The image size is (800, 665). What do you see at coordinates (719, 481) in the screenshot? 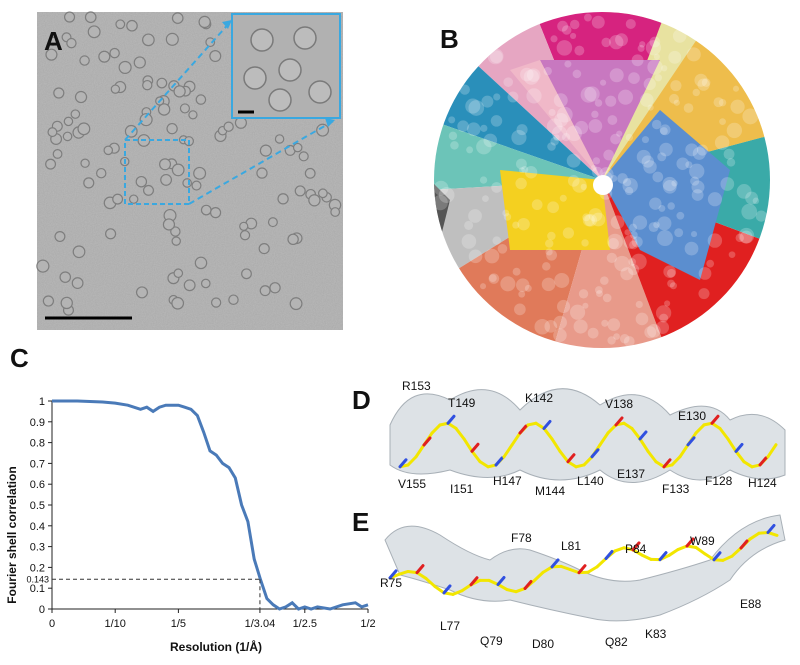
I see `residue-label: F128` at bounding box center [719, 481].